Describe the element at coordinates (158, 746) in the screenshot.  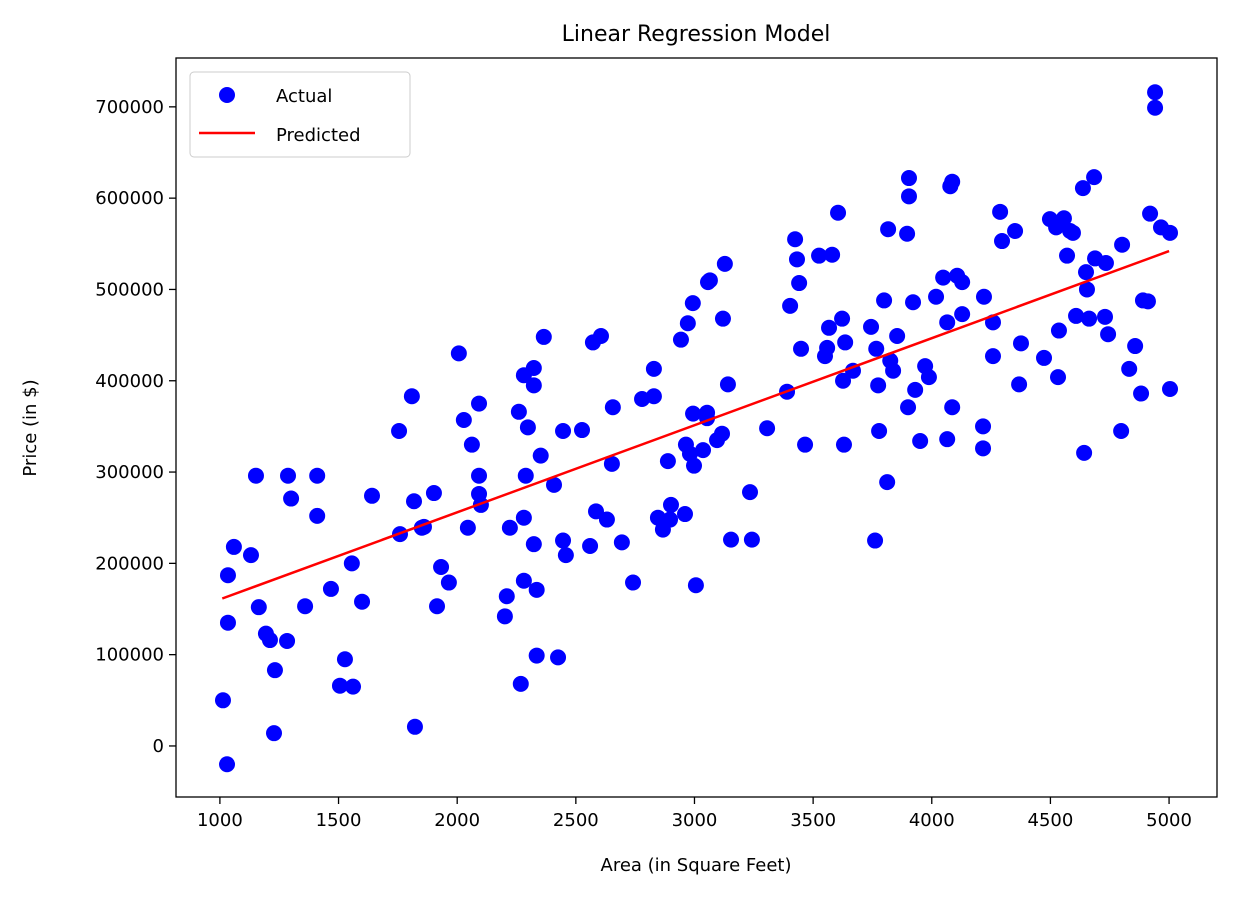
I see `y-tick-label: 0` at that location.